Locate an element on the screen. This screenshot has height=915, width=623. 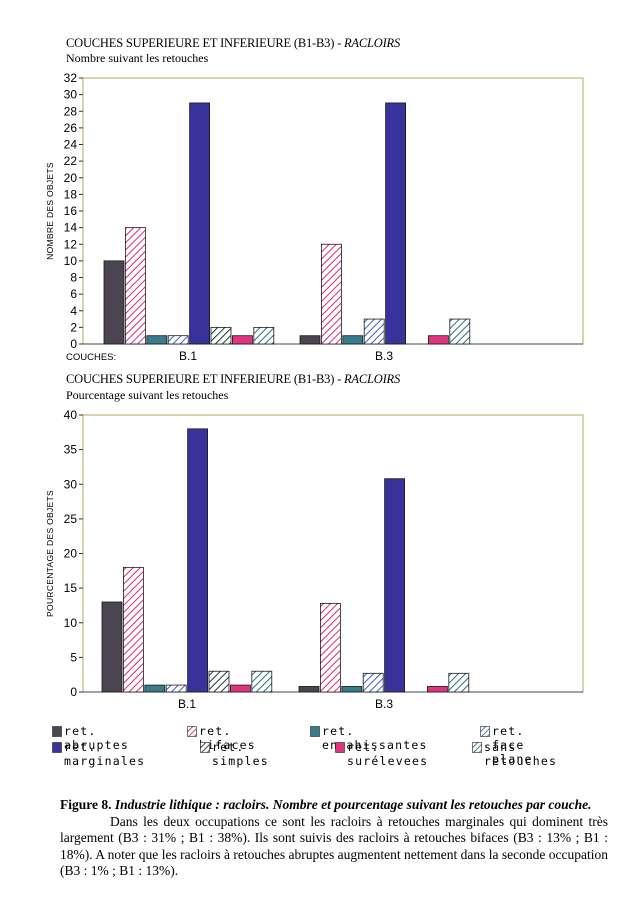
y-axis-label: NOMBRE DES OBJETS is located at coordinates (50, 211).